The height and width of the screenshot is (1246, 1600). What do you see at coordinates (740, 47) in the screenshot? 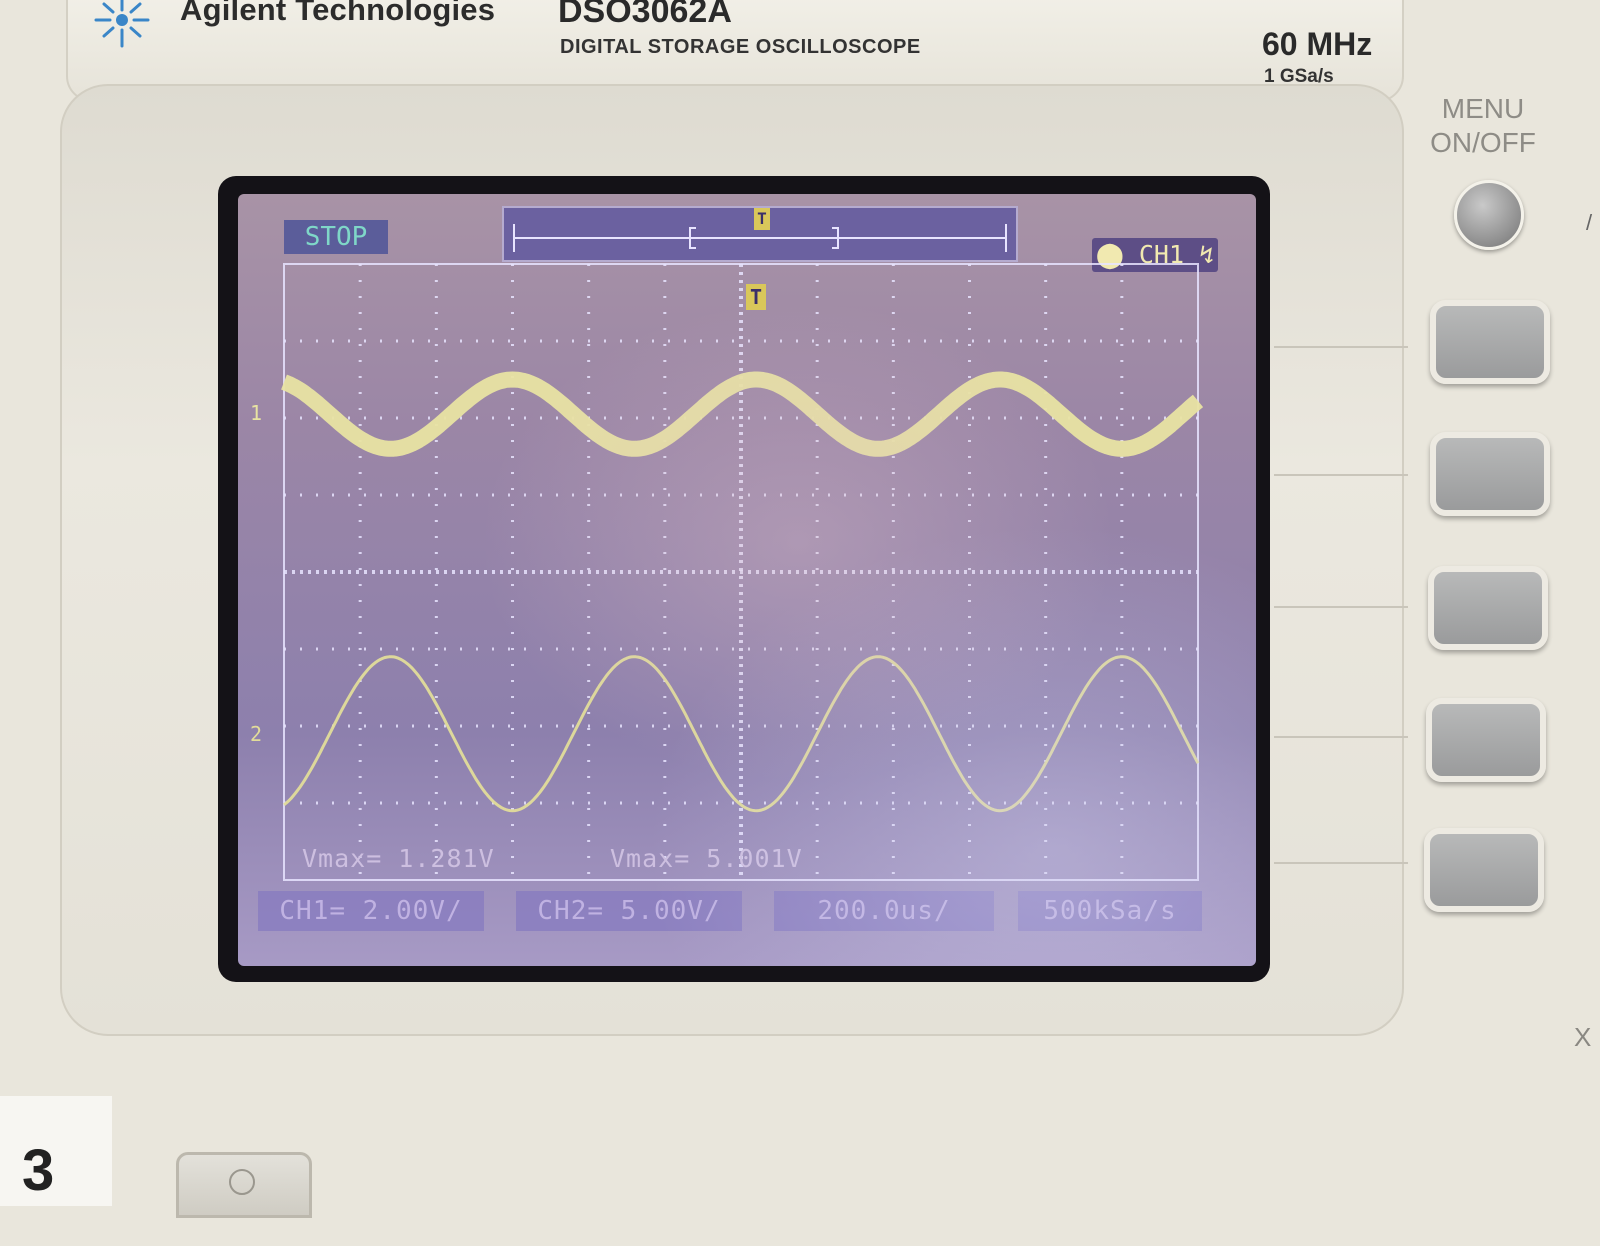
I see `model-subtitle: DIGITAL STORAGE OSCILLOSCOPE` at bounding box center [740, 47].